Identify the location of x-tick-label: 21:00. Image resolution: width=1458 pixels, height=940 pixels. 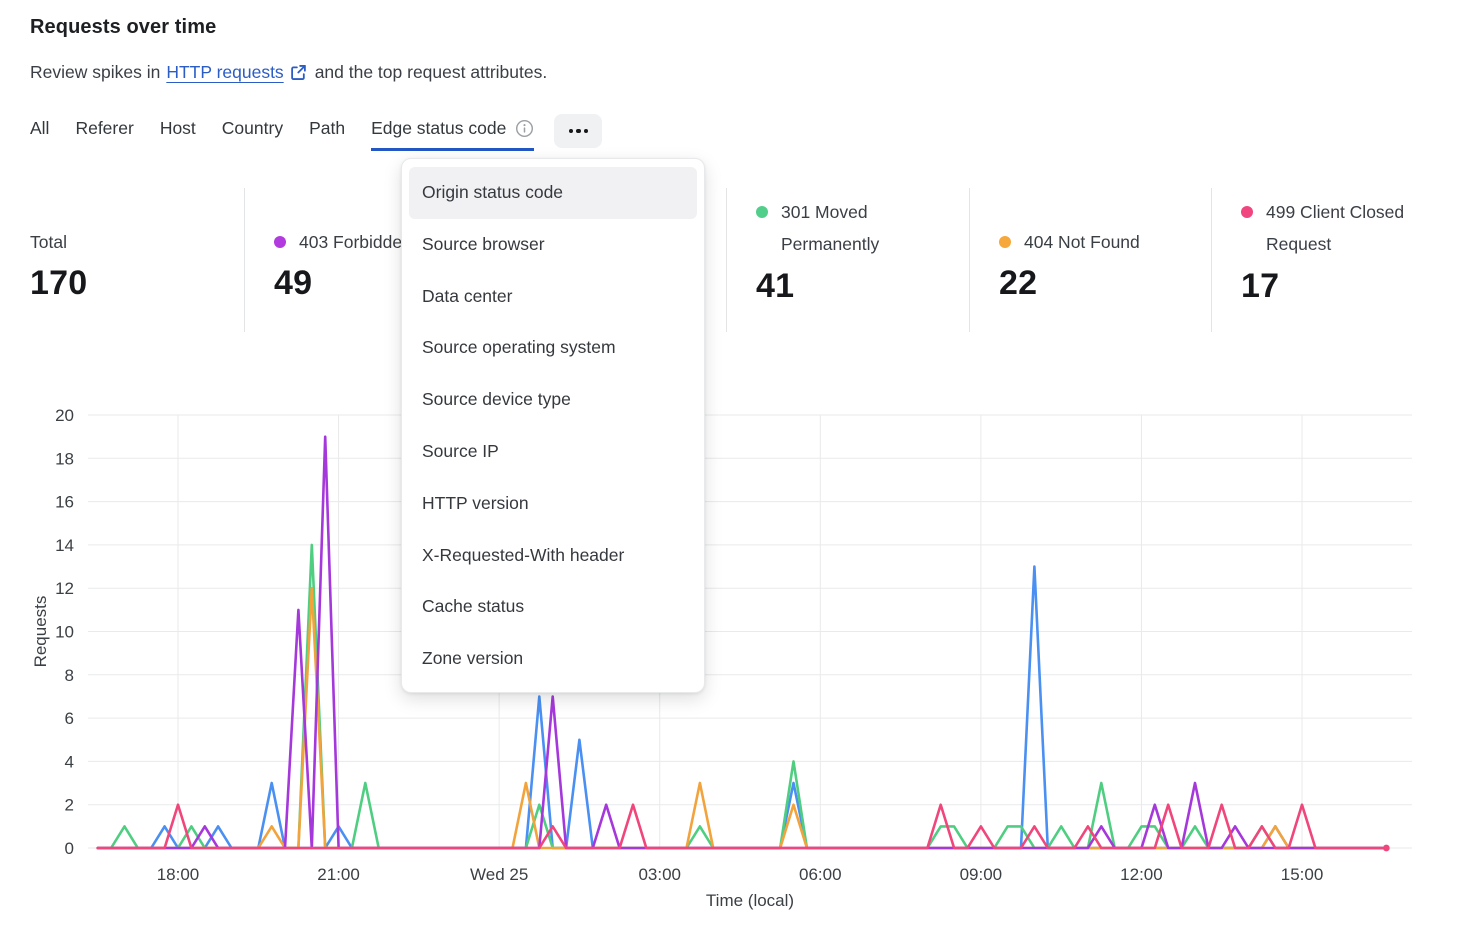
(338, 874).